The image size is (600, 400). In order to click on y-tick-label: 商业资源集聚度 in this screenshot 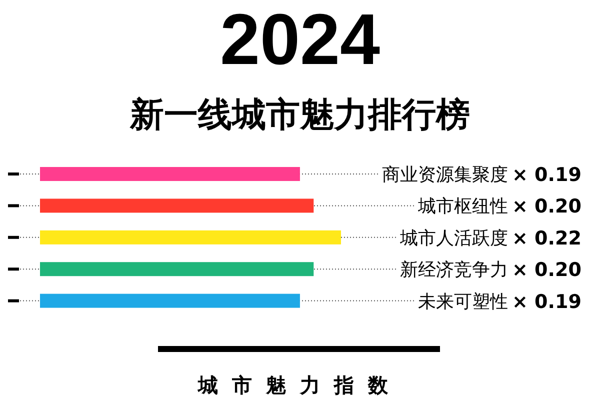, I will do `click(445, 175)`.